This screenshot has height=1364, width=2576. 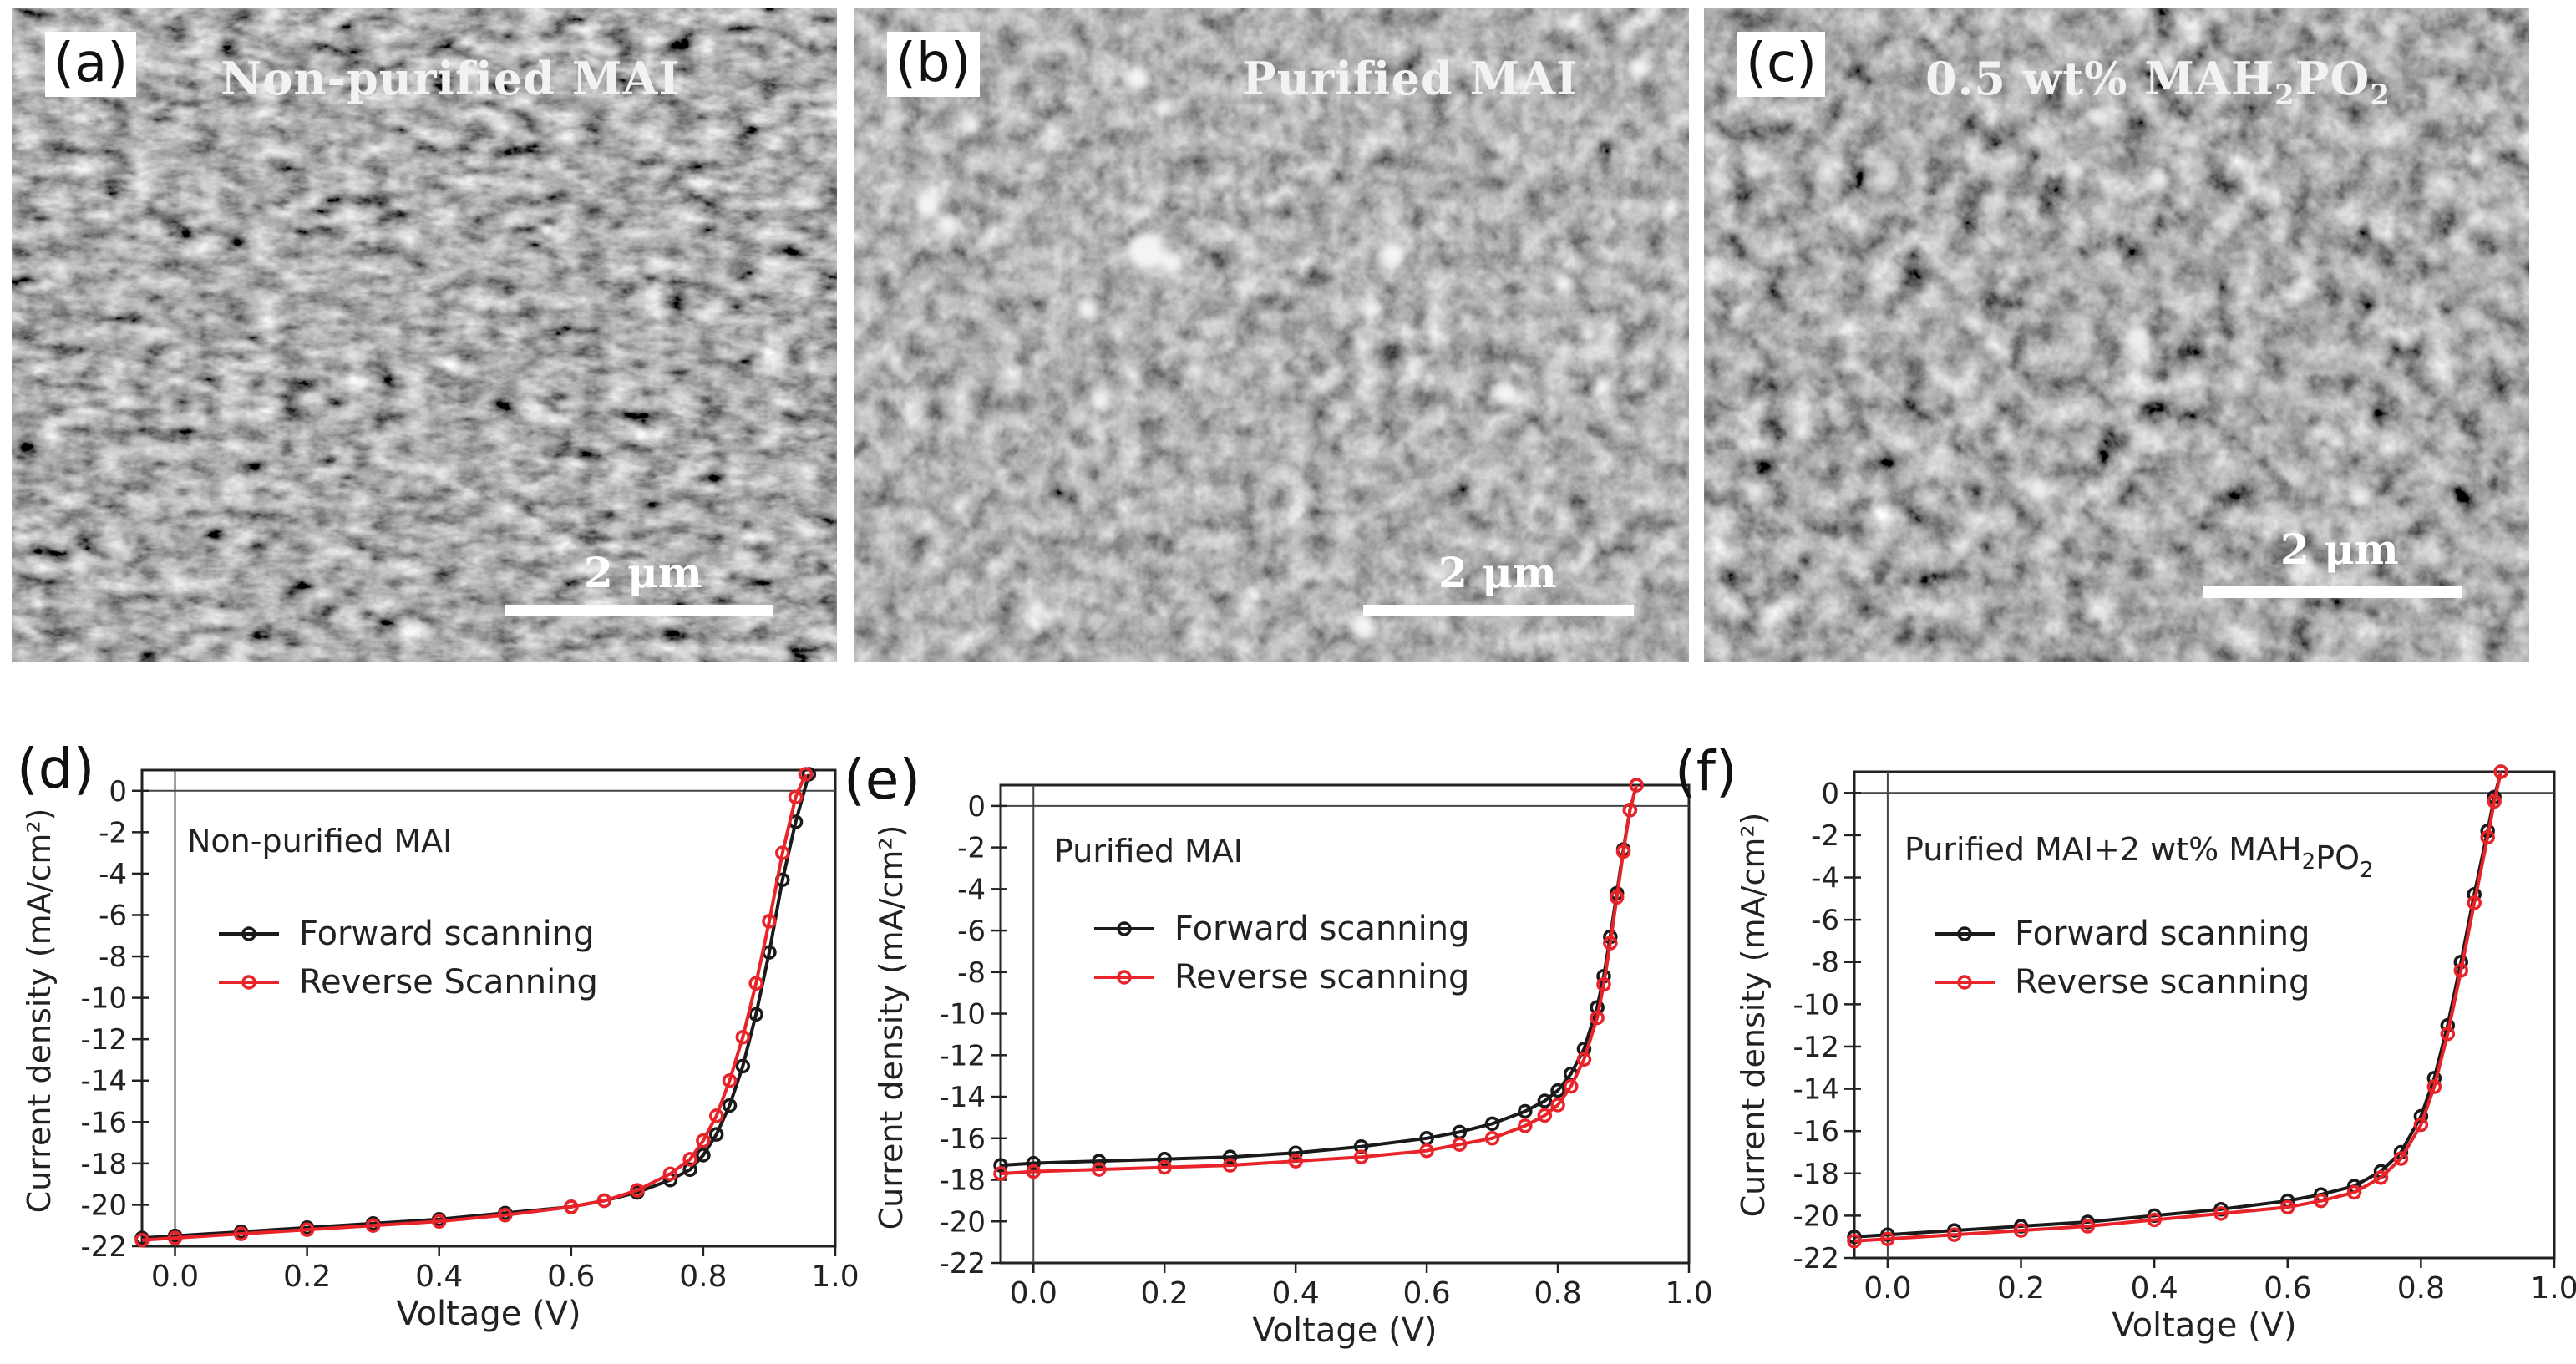 I want to click on y-tick-label-d: -4, so click(x=113, y=875).